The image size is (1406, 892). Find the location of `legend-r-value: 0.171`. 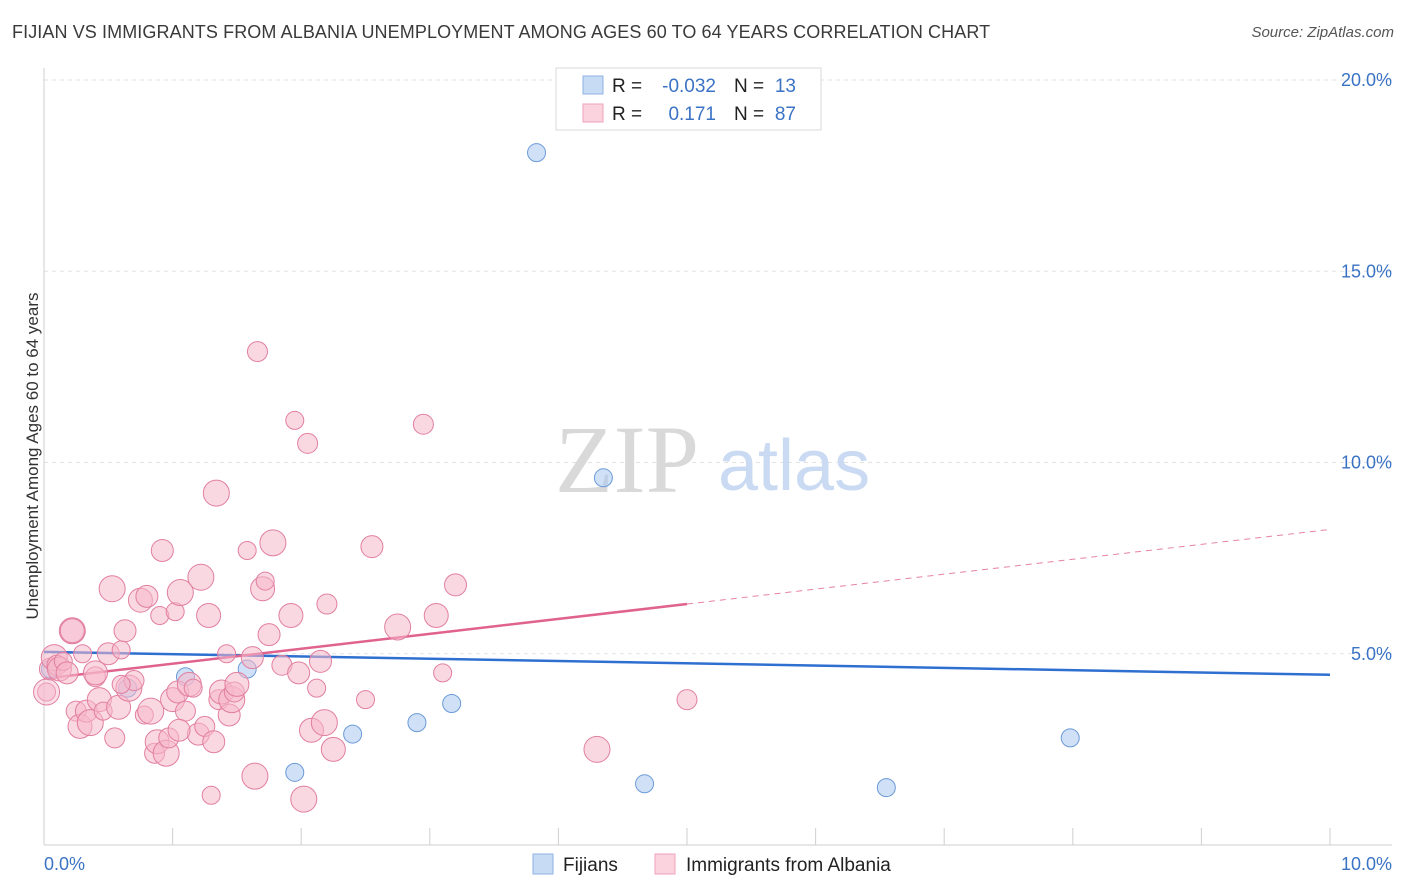

legend-r-value: 0.171 is located at coordinates (692, 114).